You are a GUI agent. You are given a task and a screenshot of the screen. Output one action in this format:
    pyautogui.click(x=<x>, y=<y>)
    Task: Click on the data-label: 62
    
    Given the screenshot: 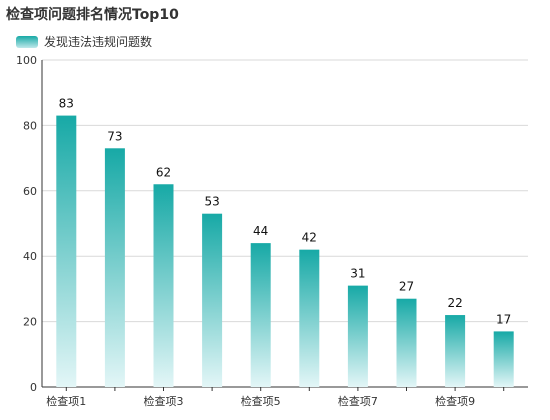 What is the action you would take?
    pyautogui.click(x=163, y=172)
    